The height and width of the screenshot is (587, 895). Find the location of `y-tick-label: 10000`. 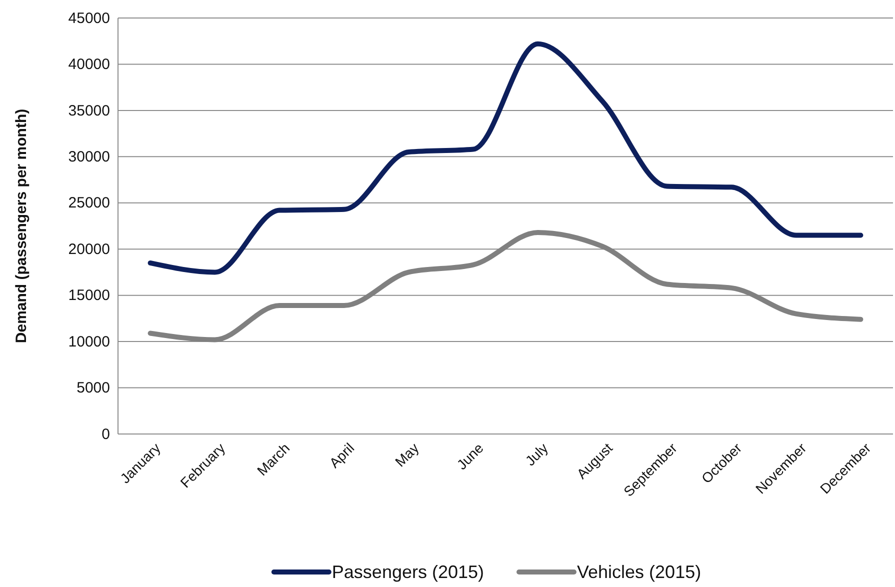

y-tick-label: 10000 is located at coordinates (89, 341).